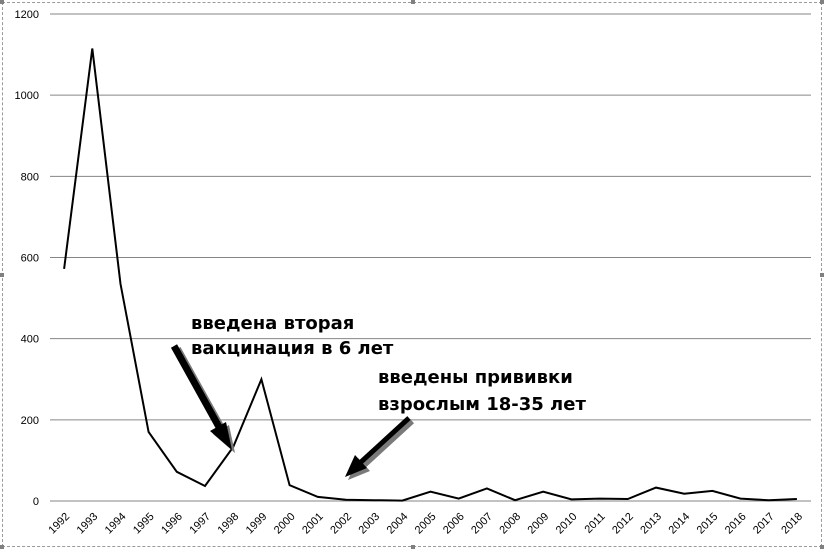  I want to click on x-tick-label: 1994, so click(116, 524).